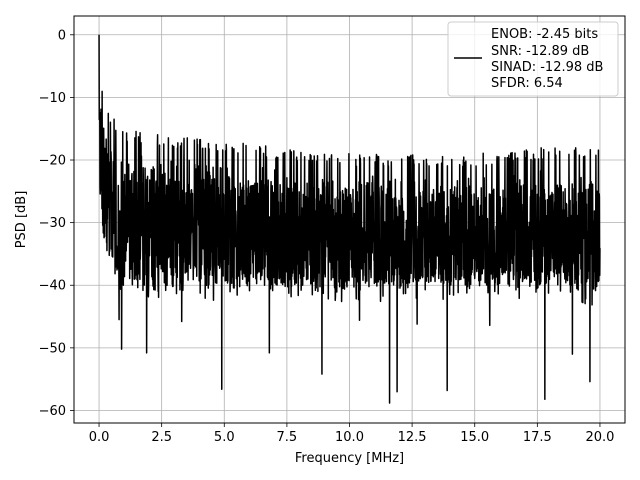 This screenshot has width=640, height=480. Describe the element at coordinates (412, 437) in the screenshot. I see `x-tick-label: 12.5` at that location.